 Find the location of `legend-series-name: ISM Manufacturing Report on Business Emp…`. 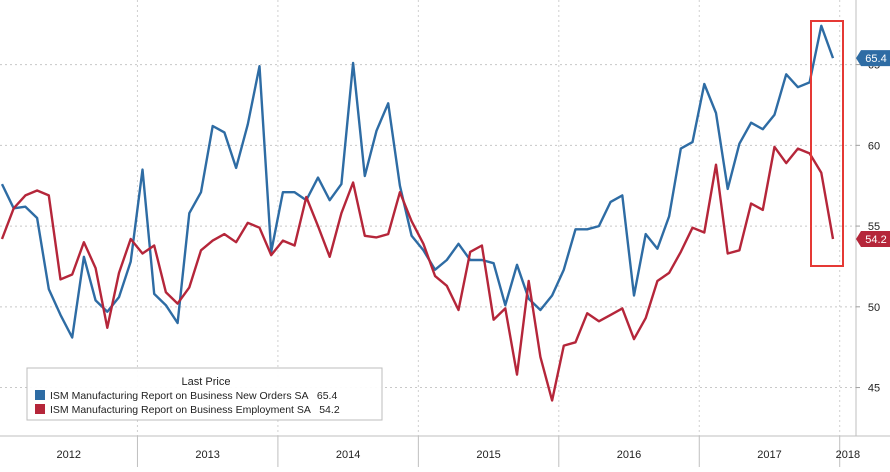

legend-series-name: ISM Manufacturing Report on Business Emp… is located at coordinates (180, 410).